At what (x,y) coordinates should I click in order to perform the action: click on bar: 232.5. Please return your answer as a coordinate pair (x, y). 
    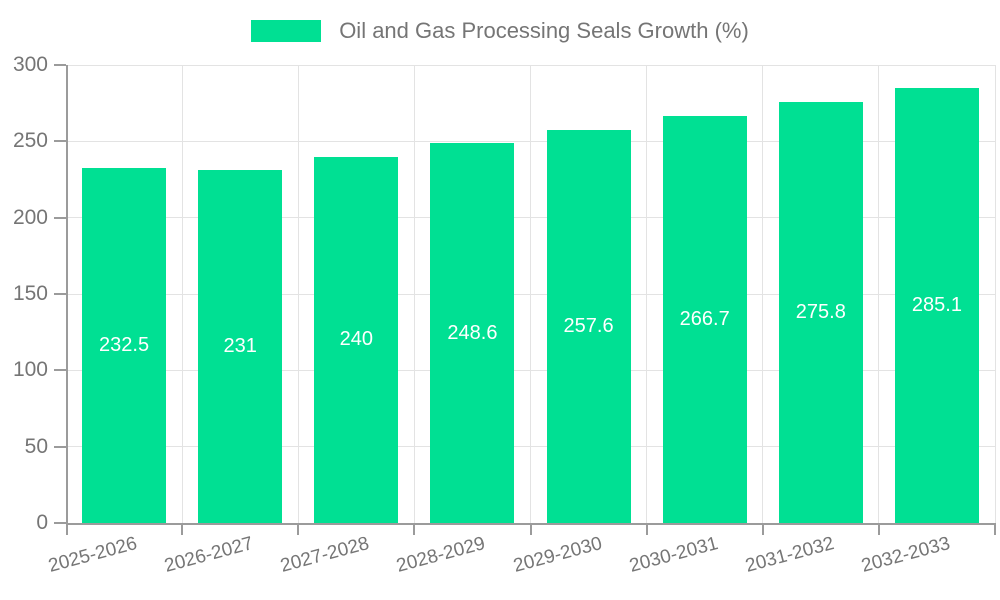
    Looking at the image, I should click on (124, 345).